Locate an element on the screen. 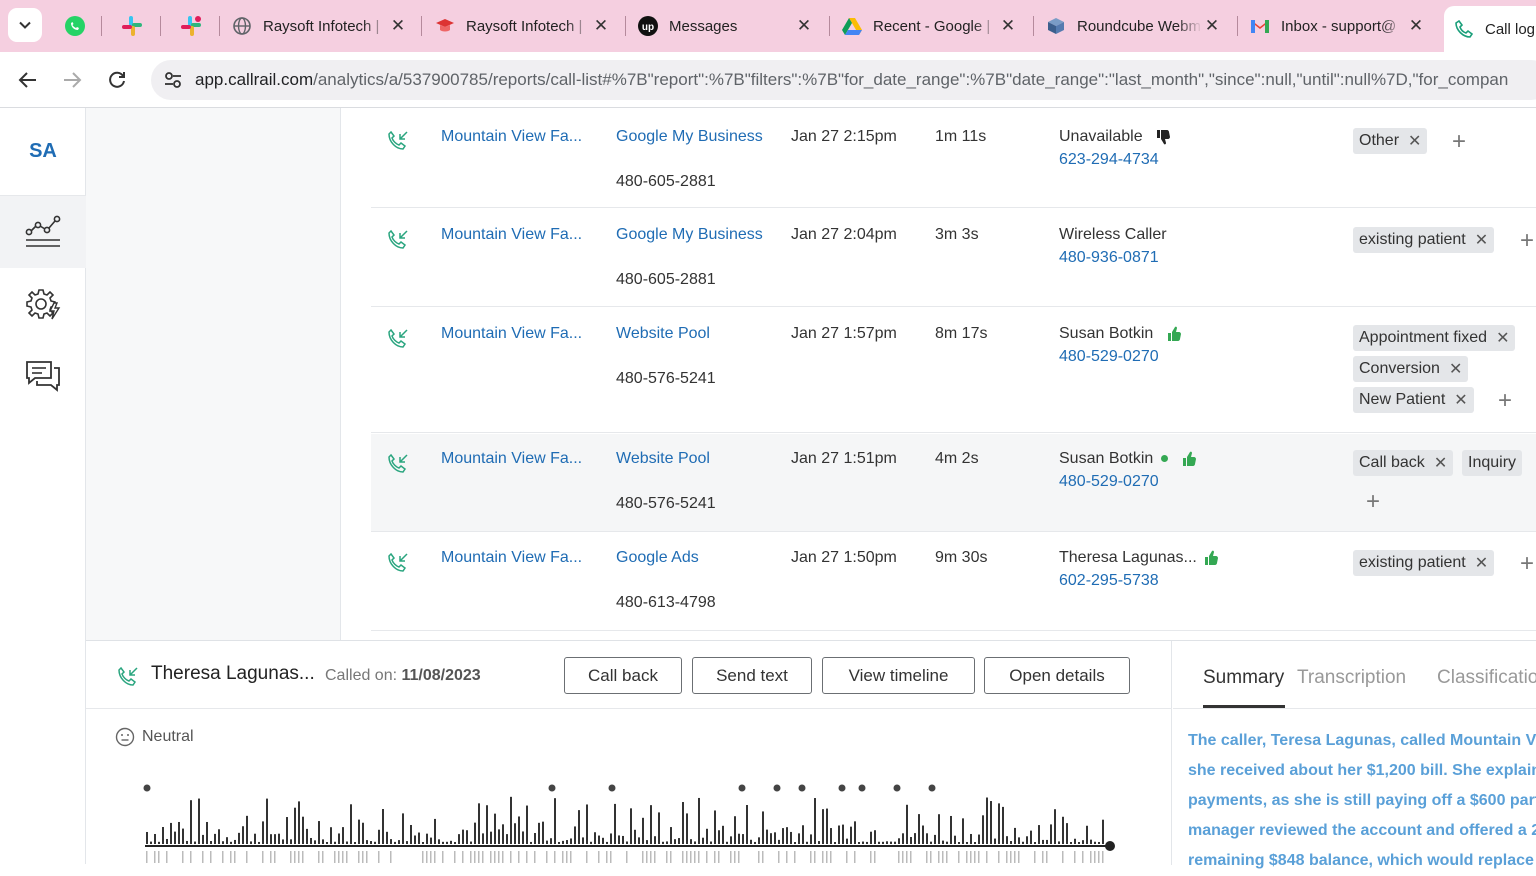  call-duration: 1m 11s is located at coordinates (961, 136).